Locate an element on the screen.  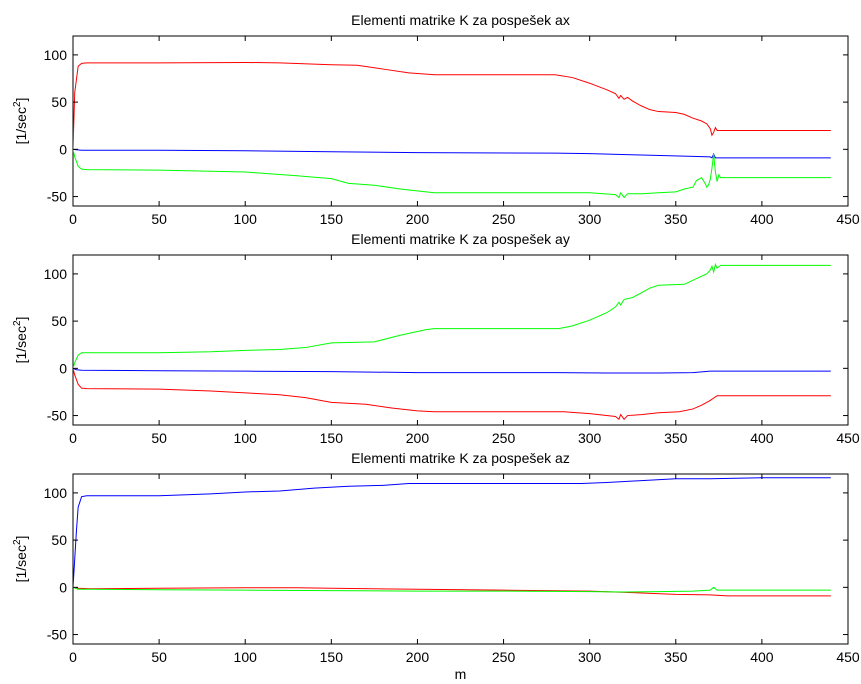
chart-title: Elementi matrike K za pospešek ax is located at coordinates (460, 20).